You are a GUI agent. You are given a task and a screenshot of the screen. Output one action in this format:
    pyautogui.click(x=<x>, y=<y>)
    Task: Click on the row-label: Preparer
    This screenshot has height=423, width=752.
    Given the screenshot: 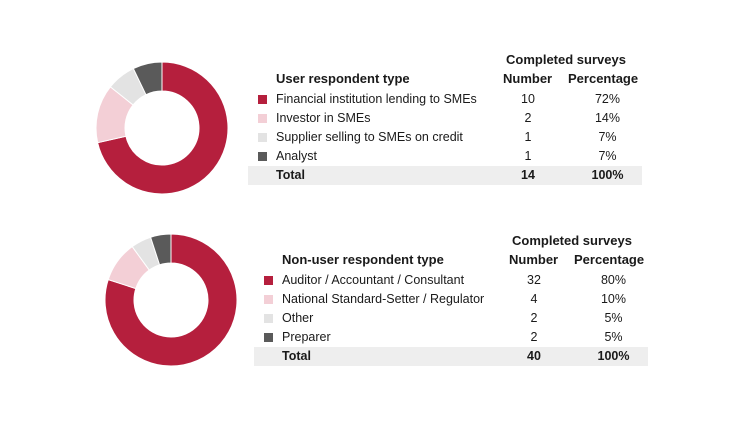 What is the action you would take?
    pyautogui.click(x=306, y=337)
    